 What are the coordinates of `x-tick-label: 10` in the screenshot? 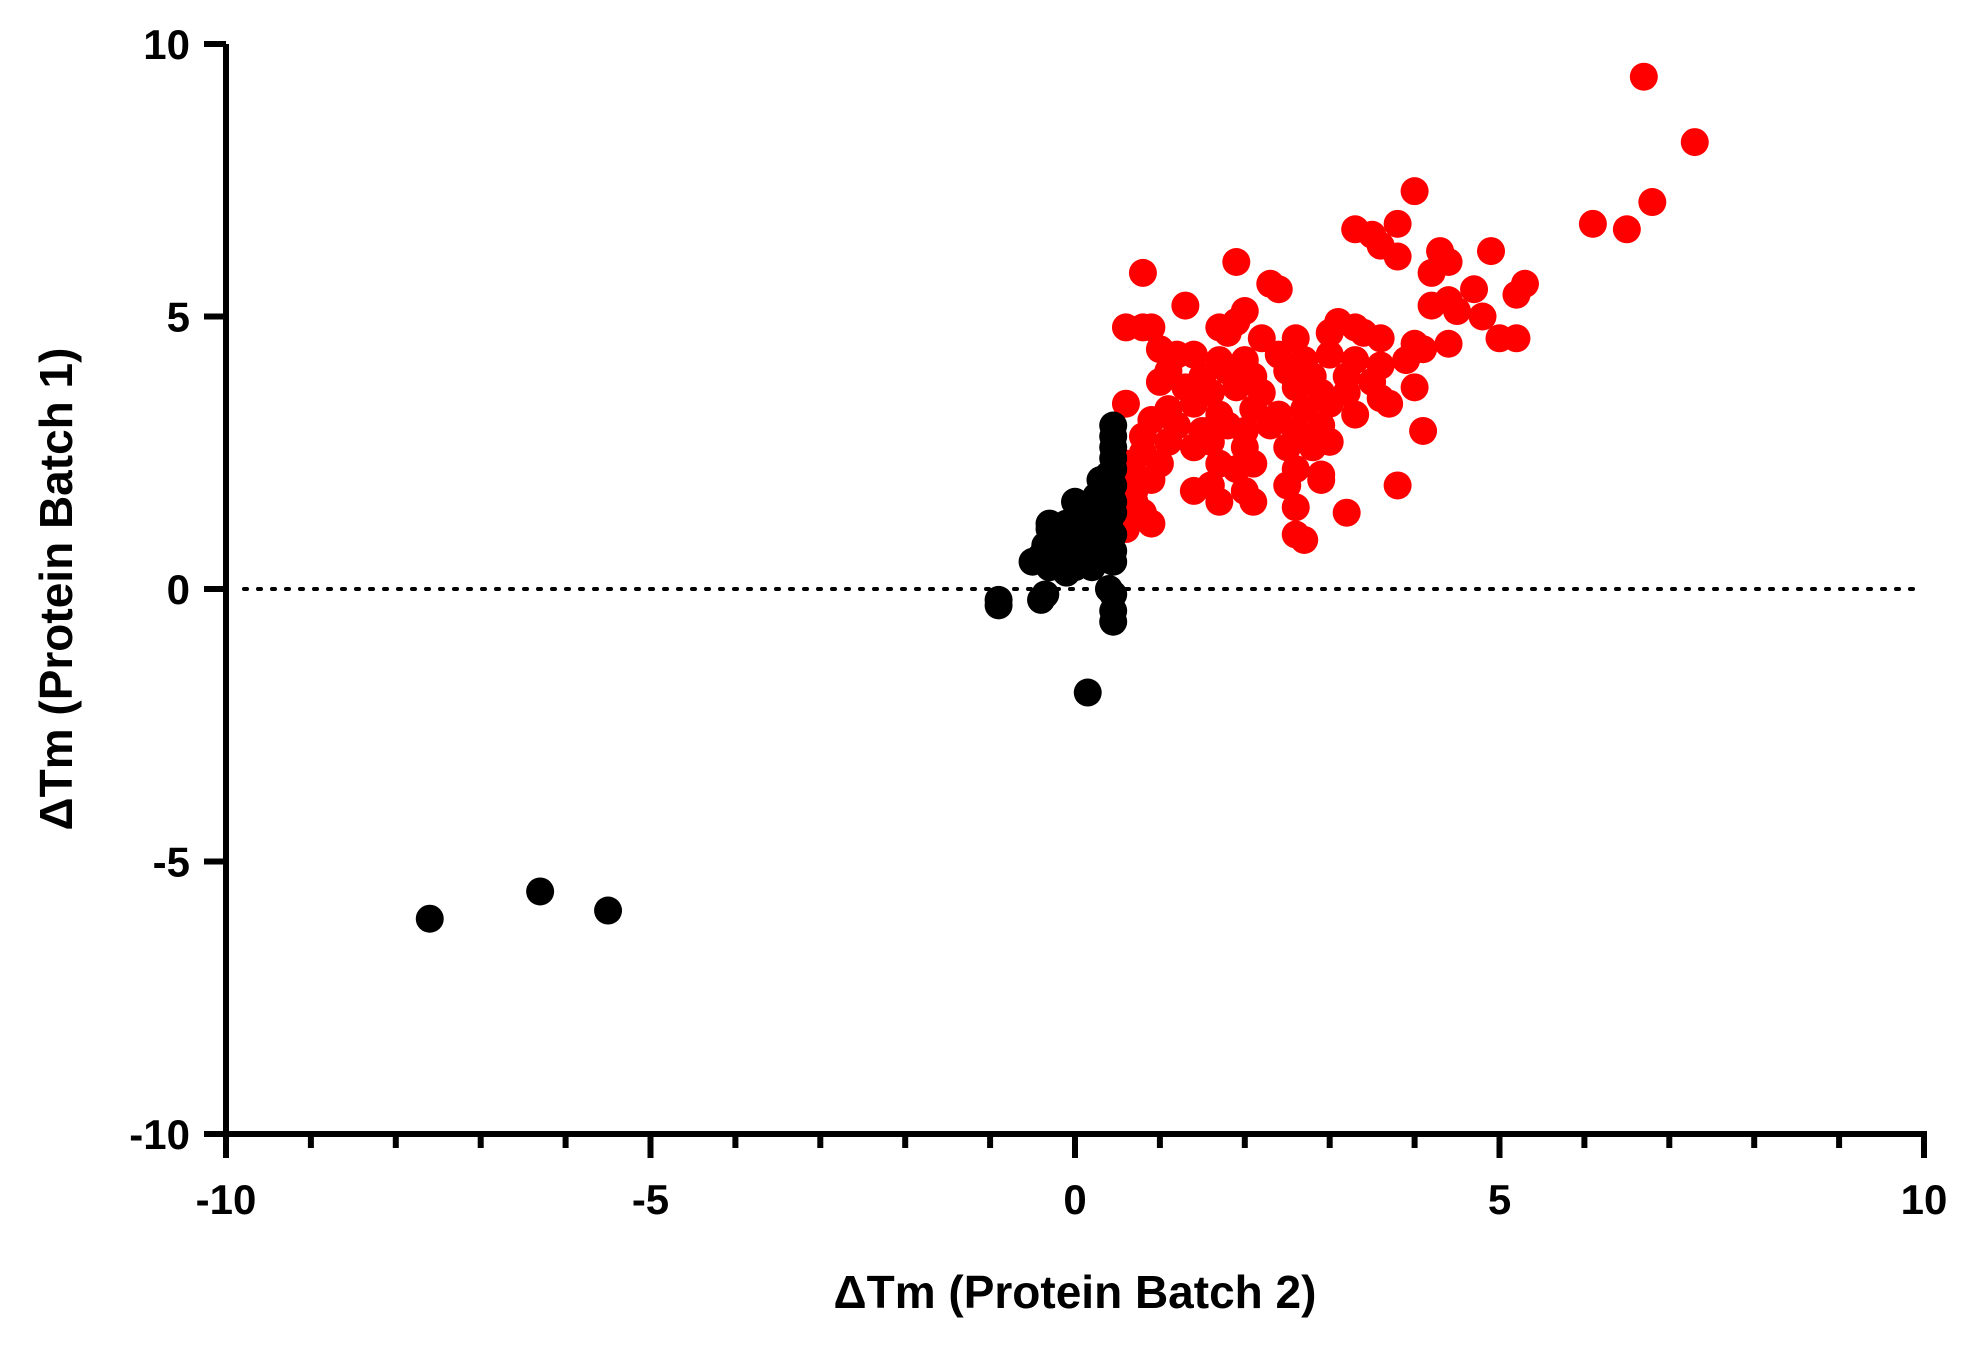 It's located at (1924, 1199).